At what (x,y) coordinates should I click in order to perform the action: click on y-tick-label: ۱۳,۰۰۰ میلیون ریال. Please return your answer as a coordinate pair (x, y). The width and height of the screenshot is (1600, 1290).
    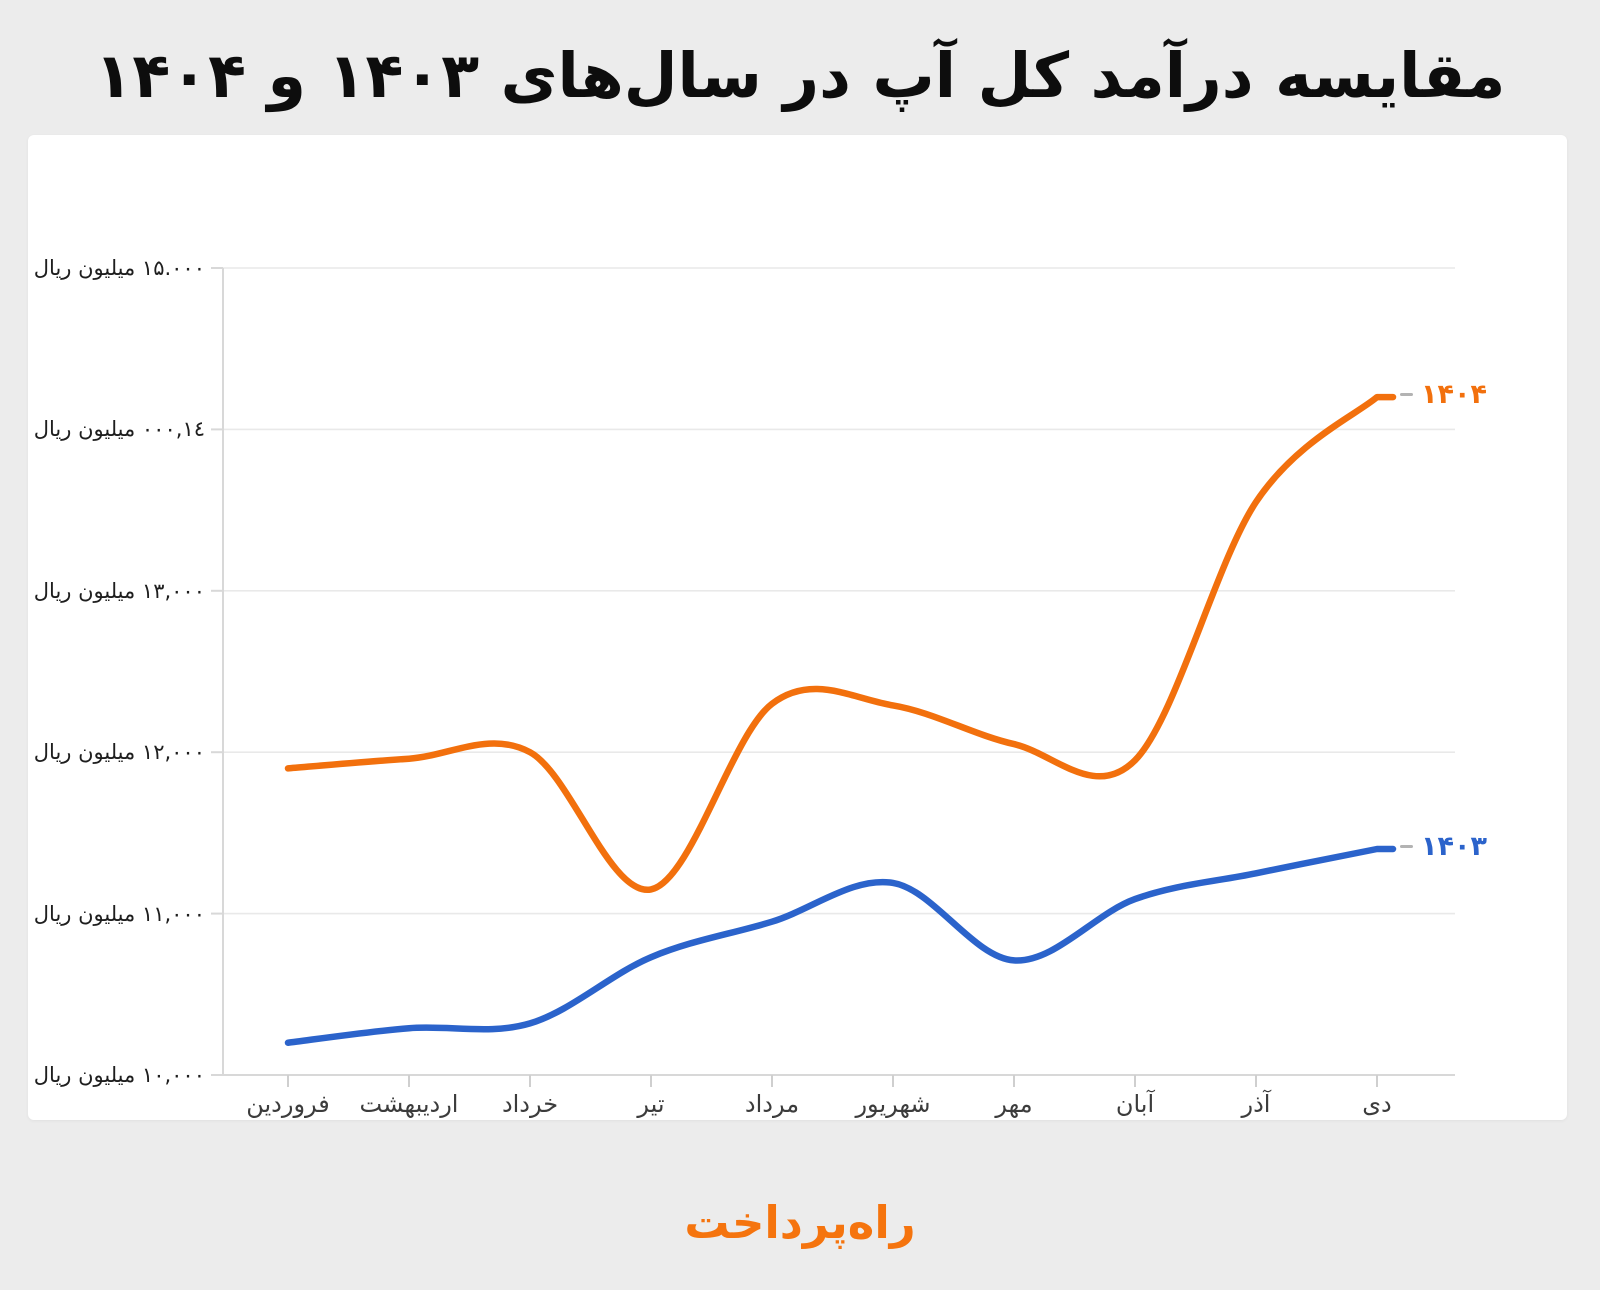
    Looking at the image, I should click on (119, 591).